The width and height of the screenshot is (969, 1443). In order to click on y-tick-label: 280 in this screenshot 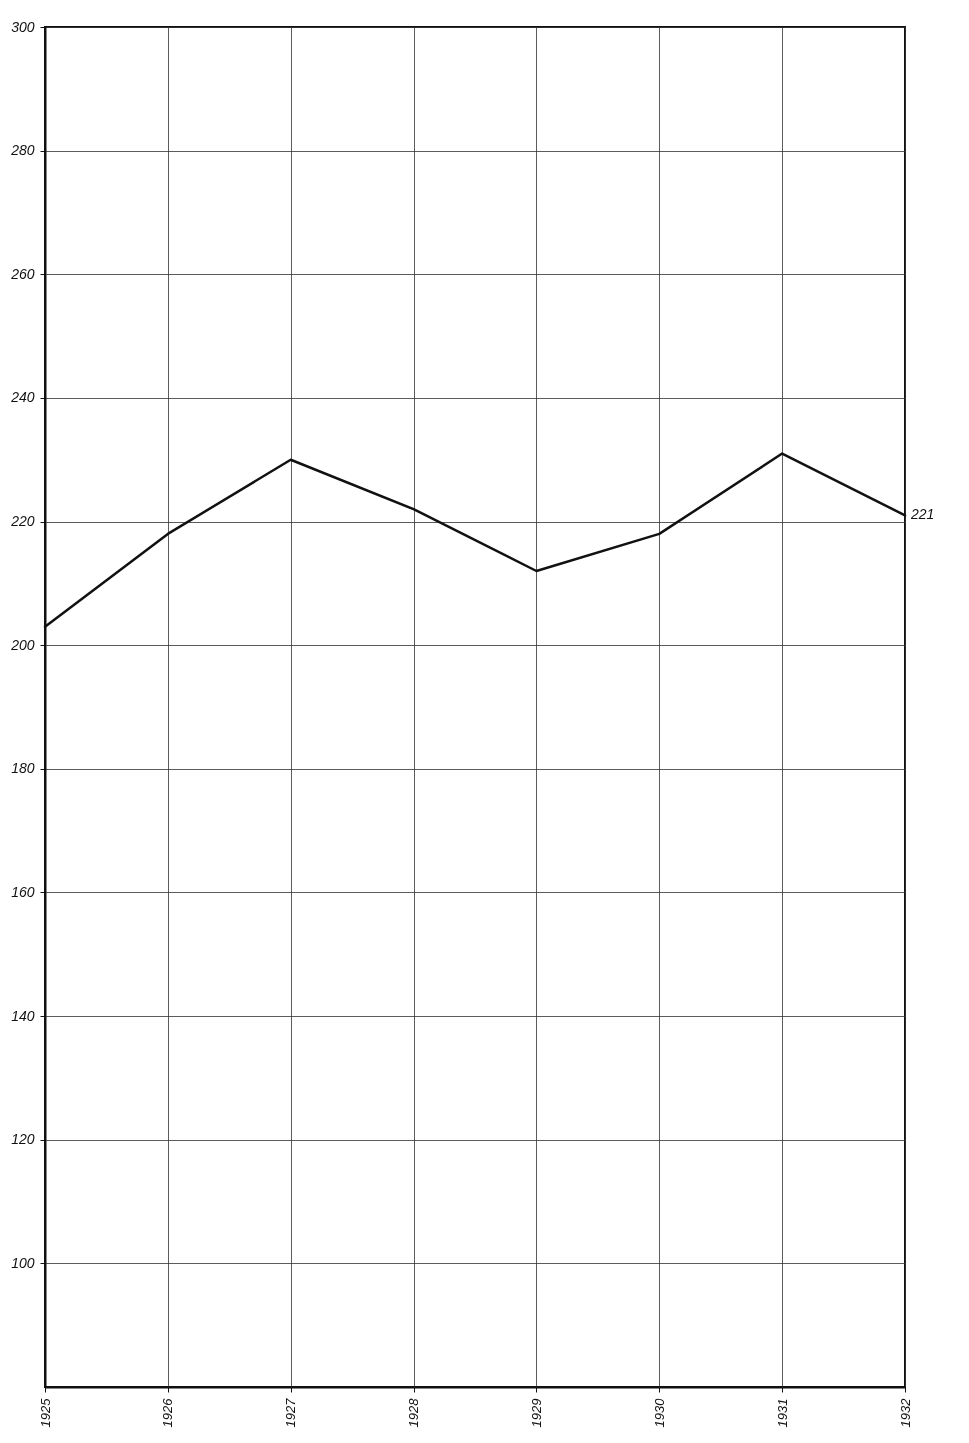, I will do `click(22, 150)`.